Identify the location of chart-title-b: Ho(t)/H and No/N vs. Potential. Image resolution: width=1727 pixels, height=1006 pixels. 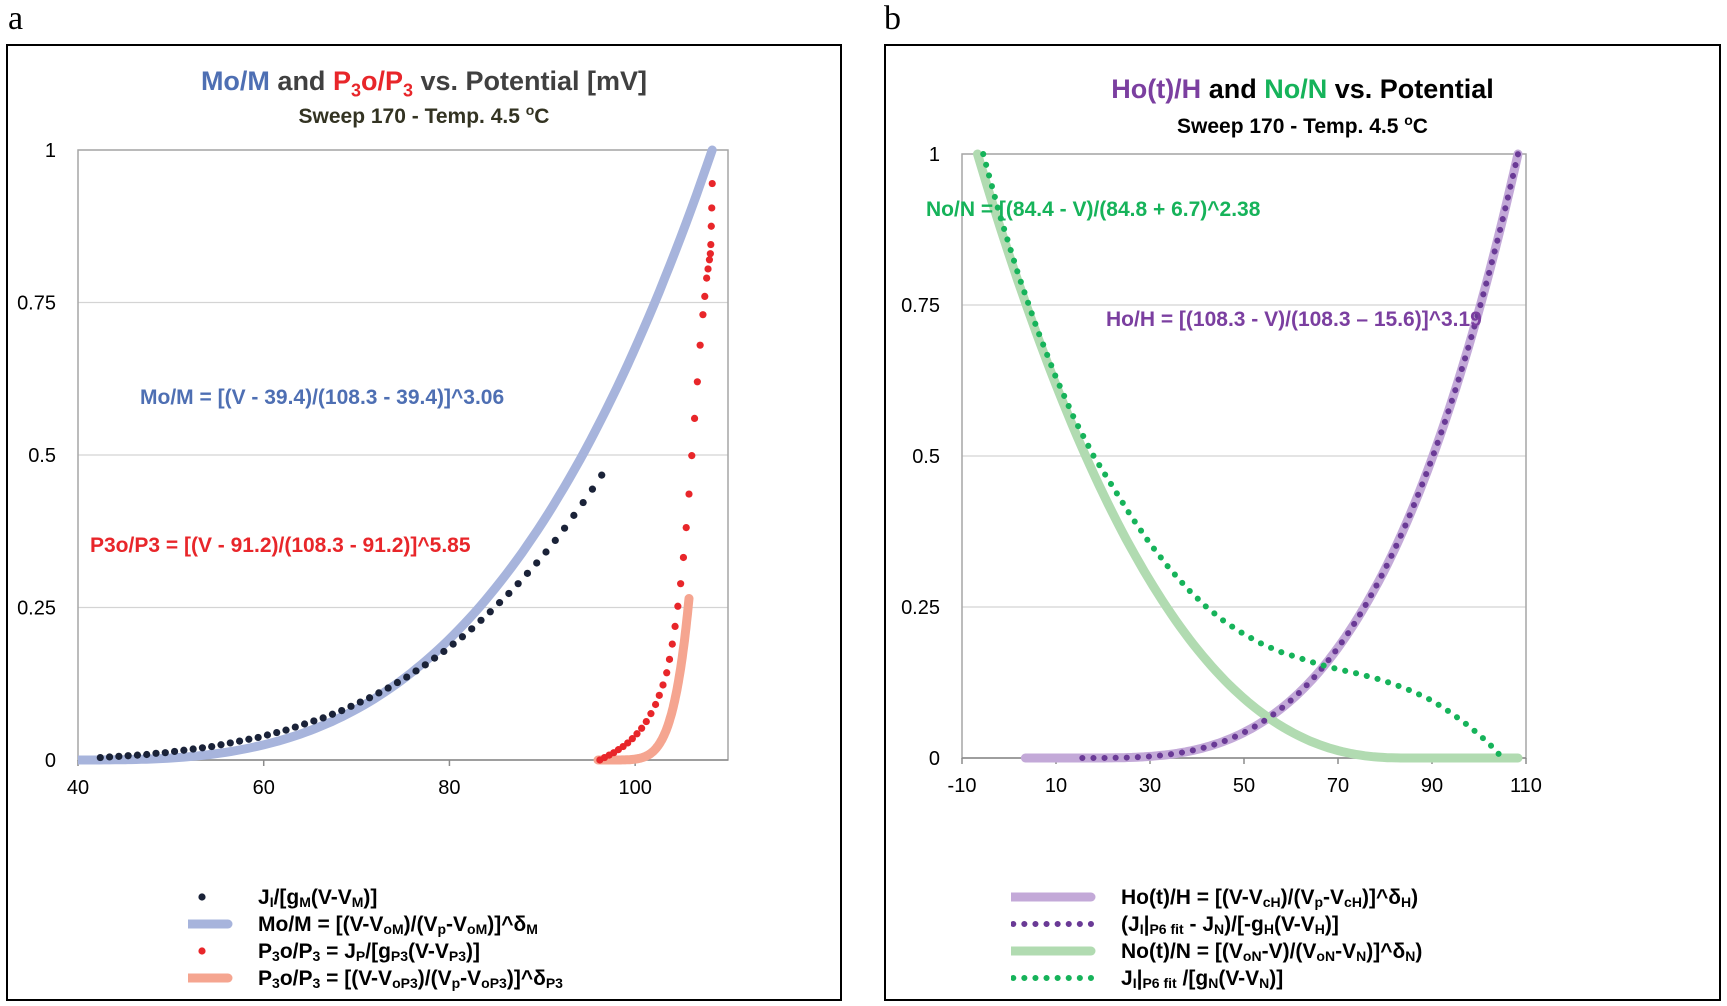
(1302, 89).